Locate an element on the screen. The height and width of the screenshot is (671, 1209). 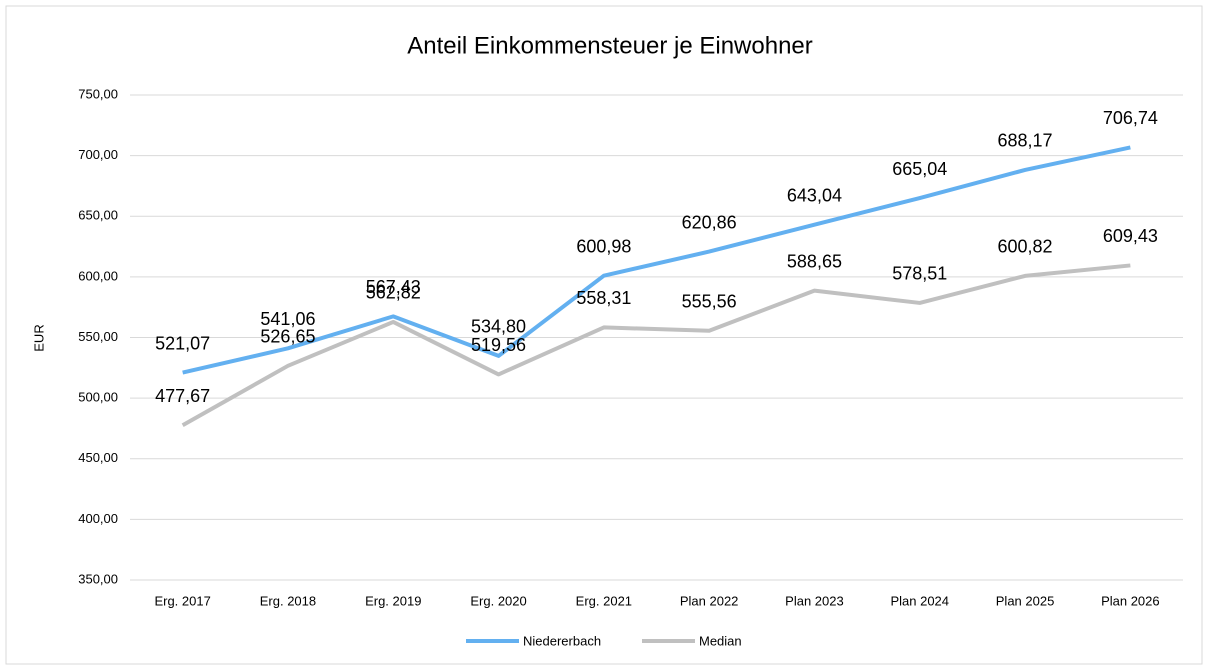
data-label: 534,80 is located at coordinates (498, 327).